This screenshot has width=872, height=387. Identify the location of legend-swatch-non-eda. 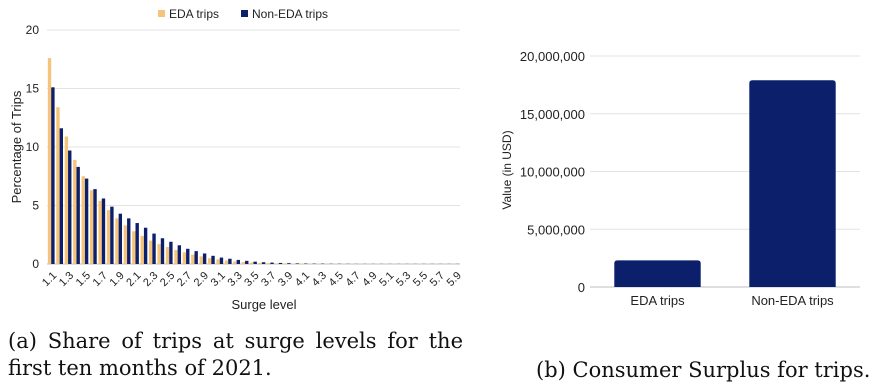
(244, 13).